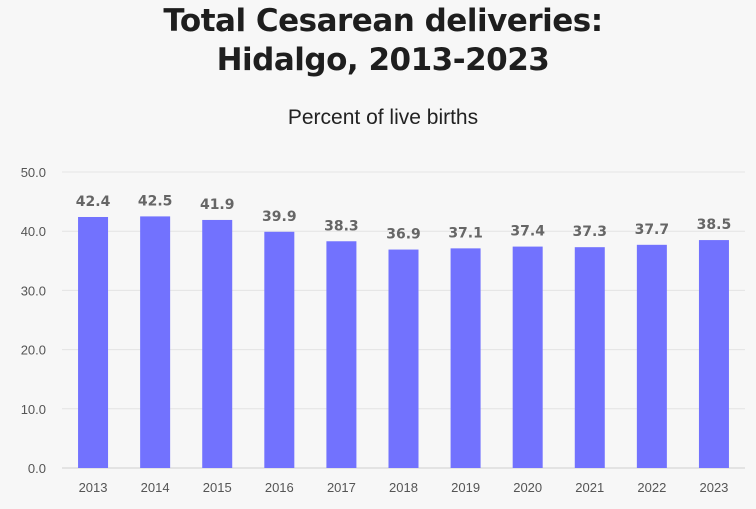 Image resolution: width=756 pixels, height=509 pixels. What do you see at coordinates (383, 60) in the screenshot?
I see `title-line-2: Hidalgo, 2013-2023` at bounding box center [383, 60].